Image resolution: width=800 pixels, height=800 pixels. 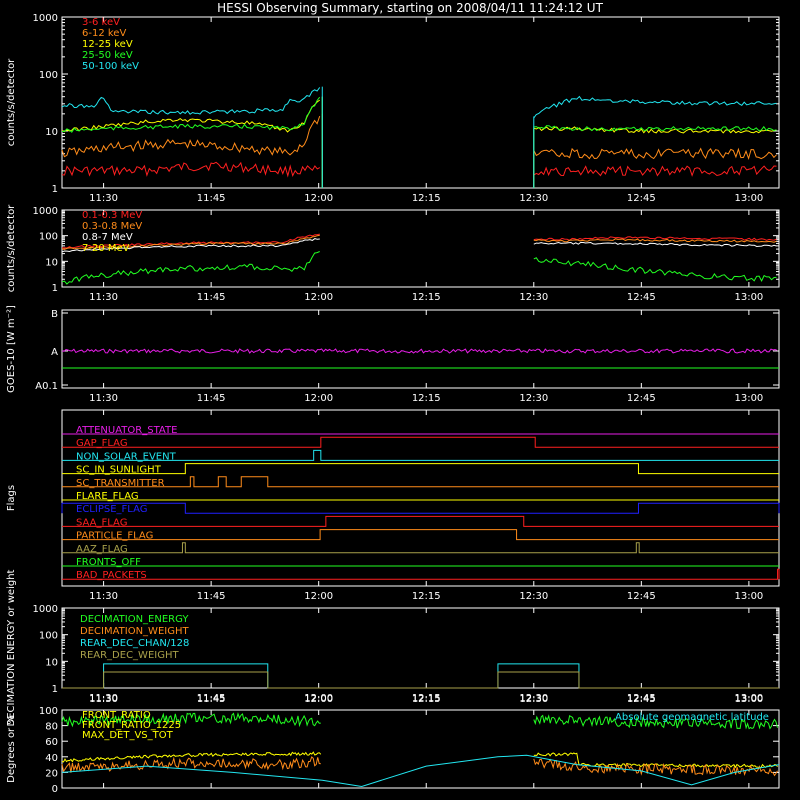 What do you see at coordinates (51, 773) in the screenshot?
I see `geo-ytick-label: 20` at bounding box center [51, 773].